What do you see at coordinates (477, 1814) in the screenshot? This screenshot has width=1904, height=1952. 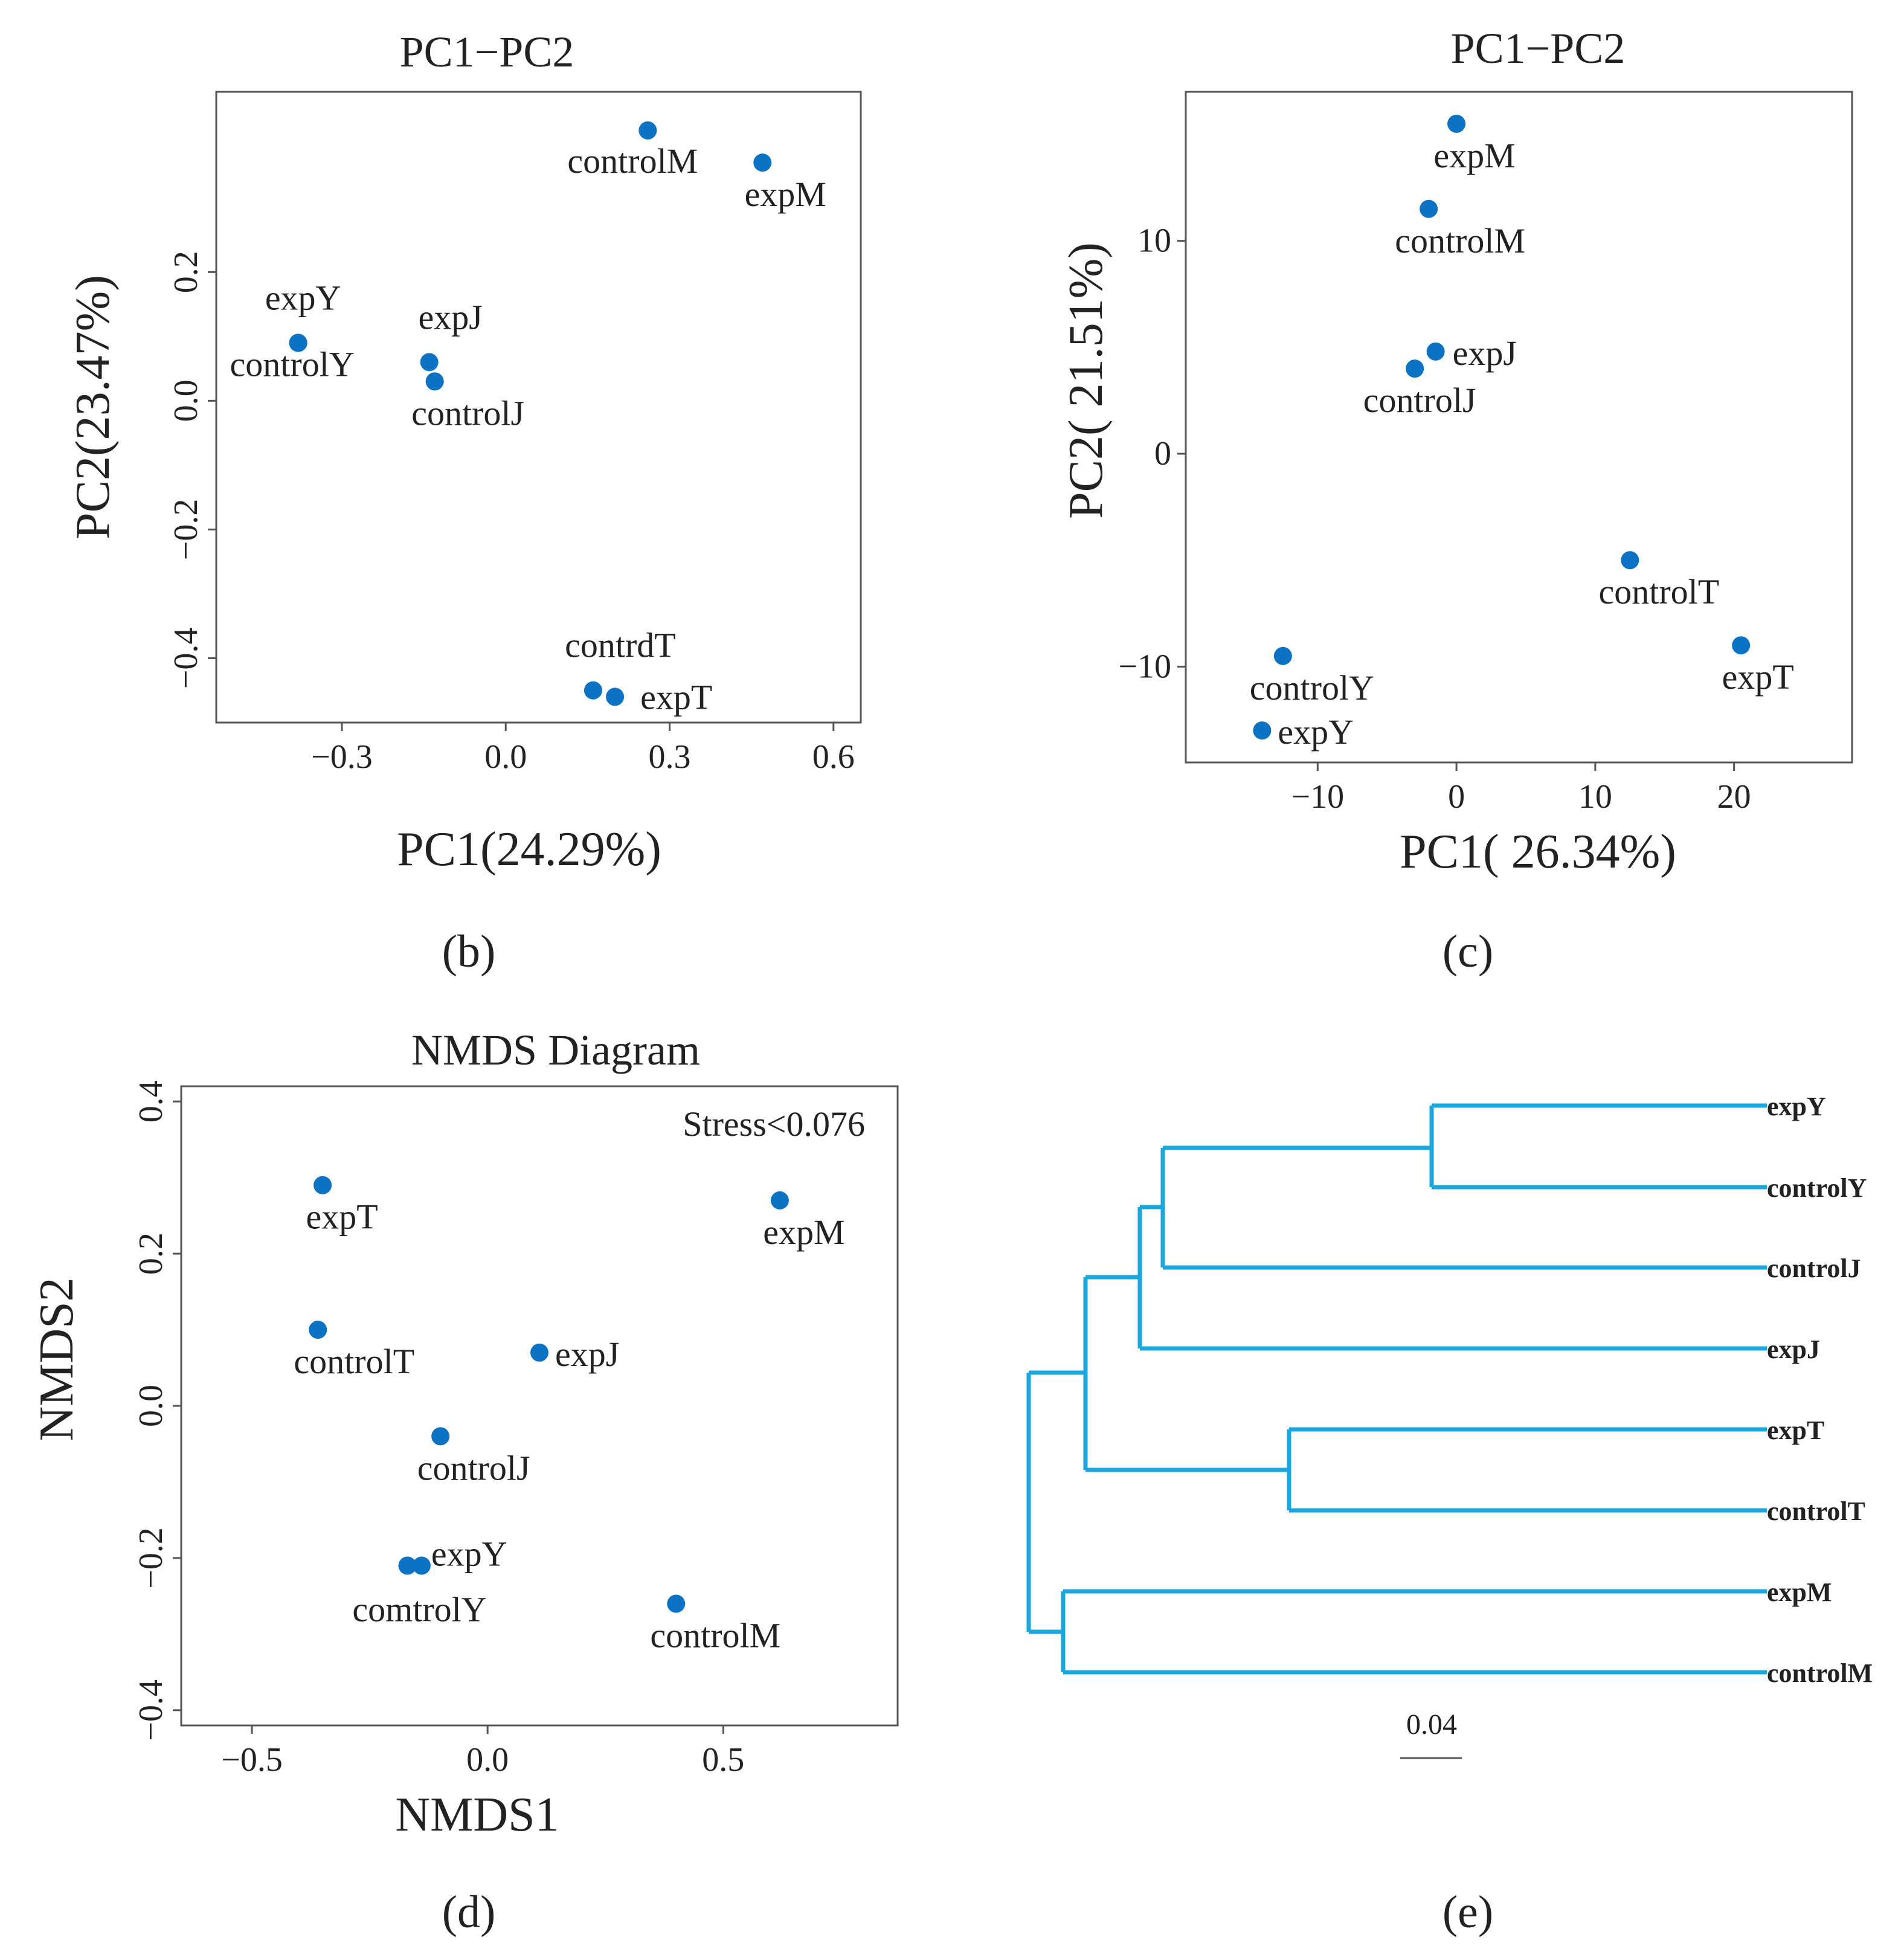 I see `panel-d-x-axis-label: NMDS1` at bounding box center [477, 1814].